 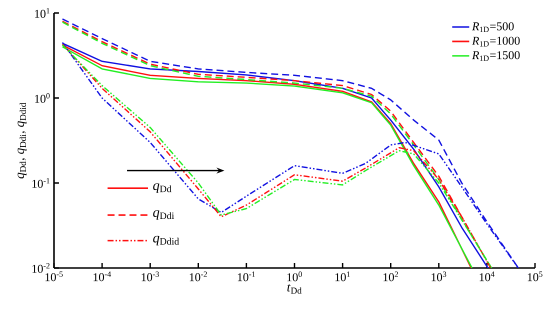 What do you see at coordinates (163, 215) in the screenshot?
I see `annotation: q$_{Ddi}$` at bounding box center [163, 215].